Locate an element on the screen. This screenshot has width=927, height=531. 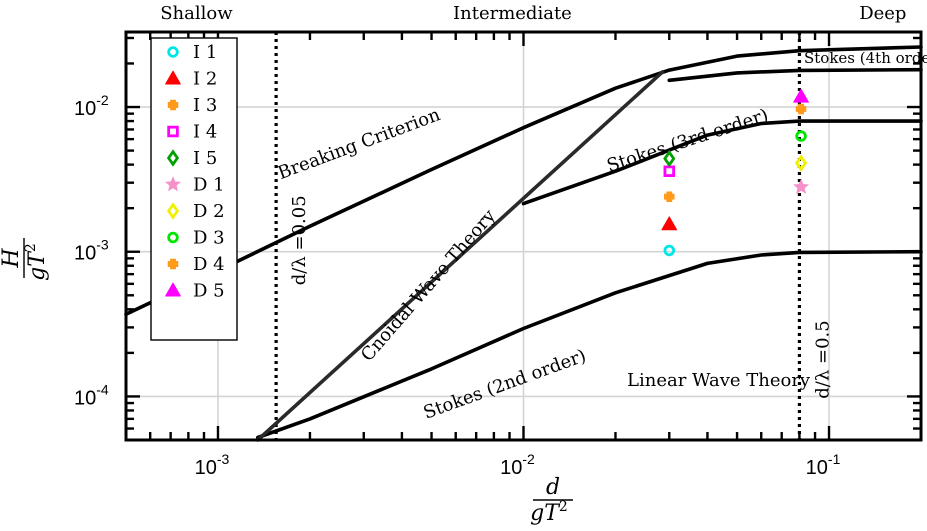
legend-label: D 2 is located at coordinates (209, 211).